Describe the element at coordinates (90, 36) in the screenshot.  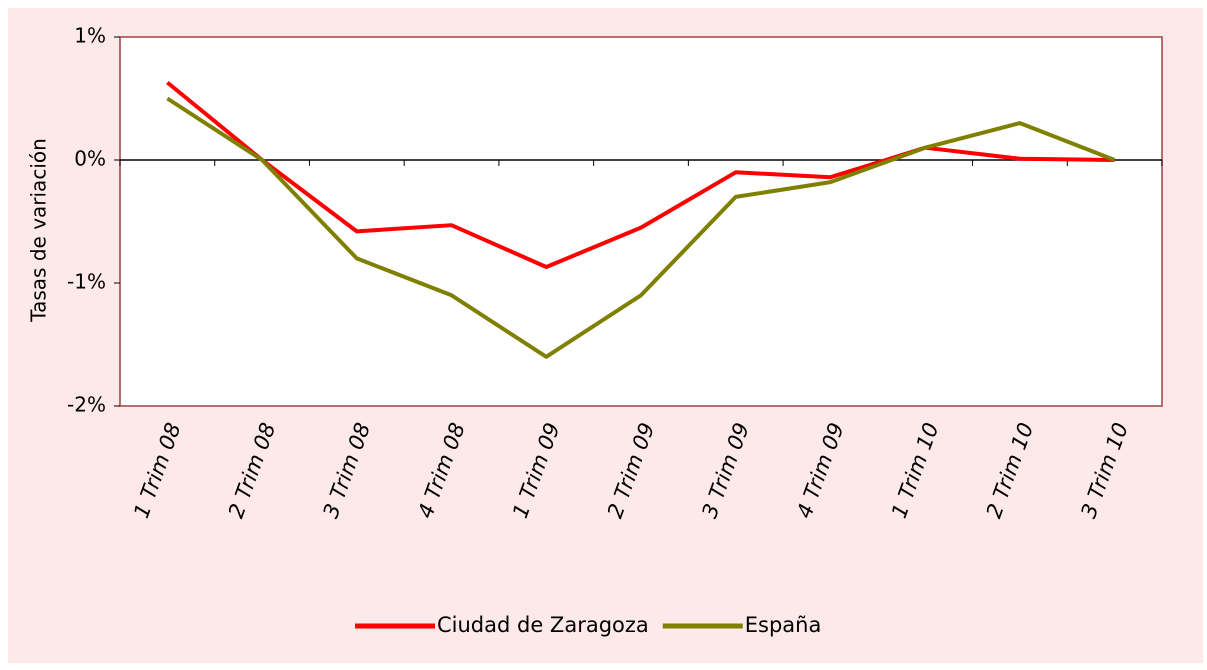
I see `y-tick-label: 1%` at that location.